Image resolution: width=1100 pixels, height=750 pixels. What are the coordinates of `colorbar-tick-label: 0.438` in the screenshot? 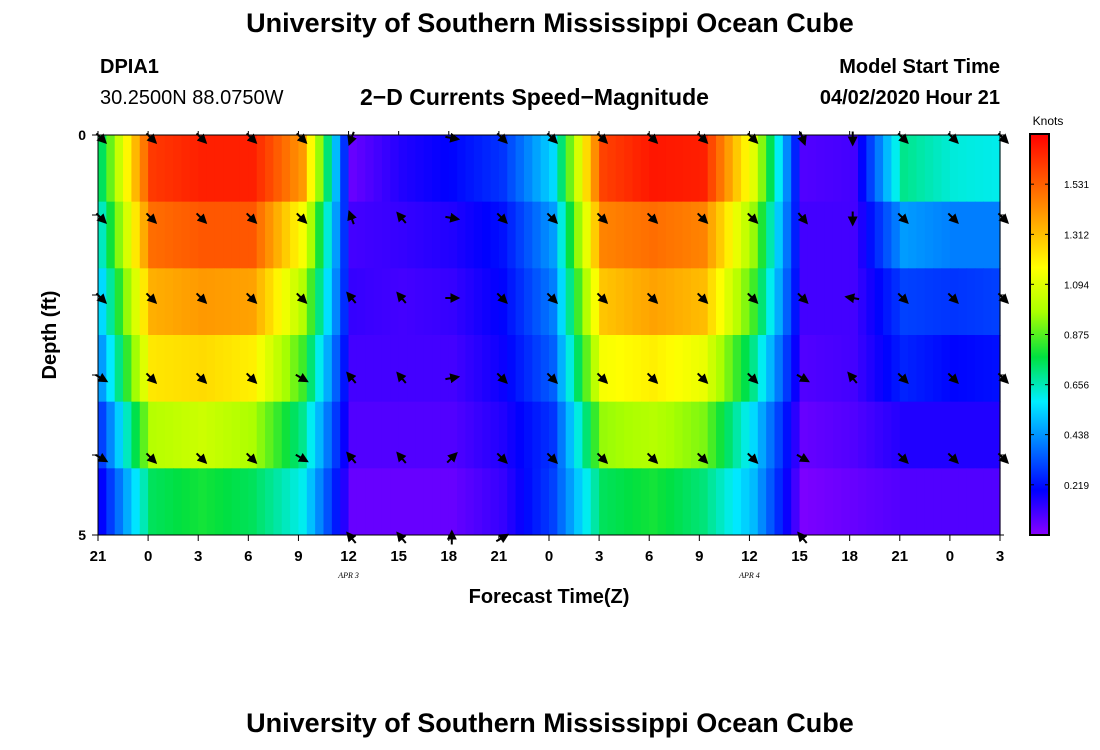 It's located at (1076, 436).